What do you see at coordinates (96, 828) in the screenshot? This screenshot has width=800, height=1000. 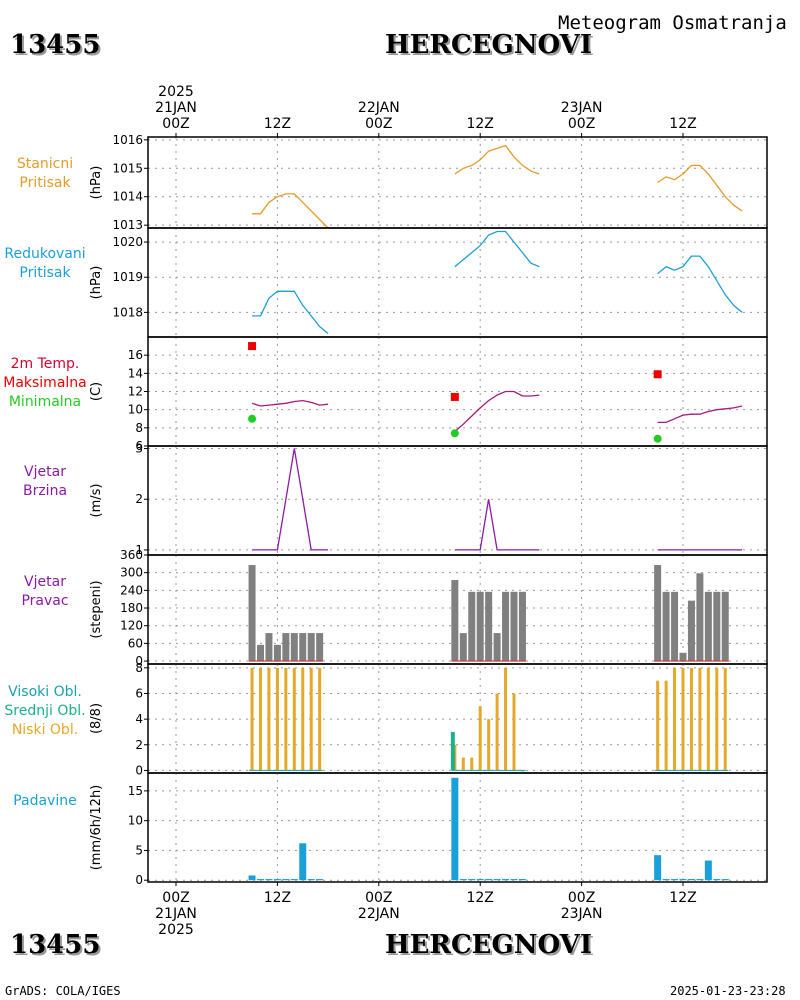 I see `y-axis-label: (mm/6h/12h)` at bounding box center [96, 828].